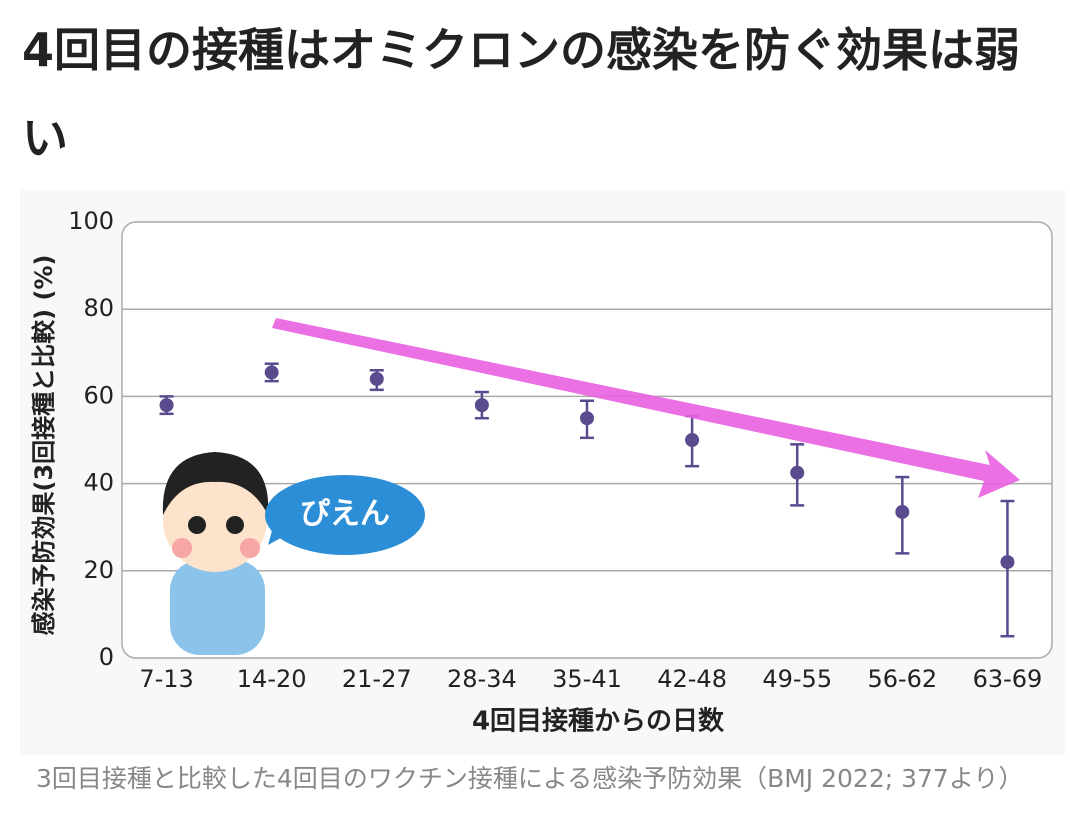 The width and height of the screenshot is (1070, 829). Describe the element at coordinates (692, 679) in the screenshot. I see `x-tick-label: 42-48` at that location.